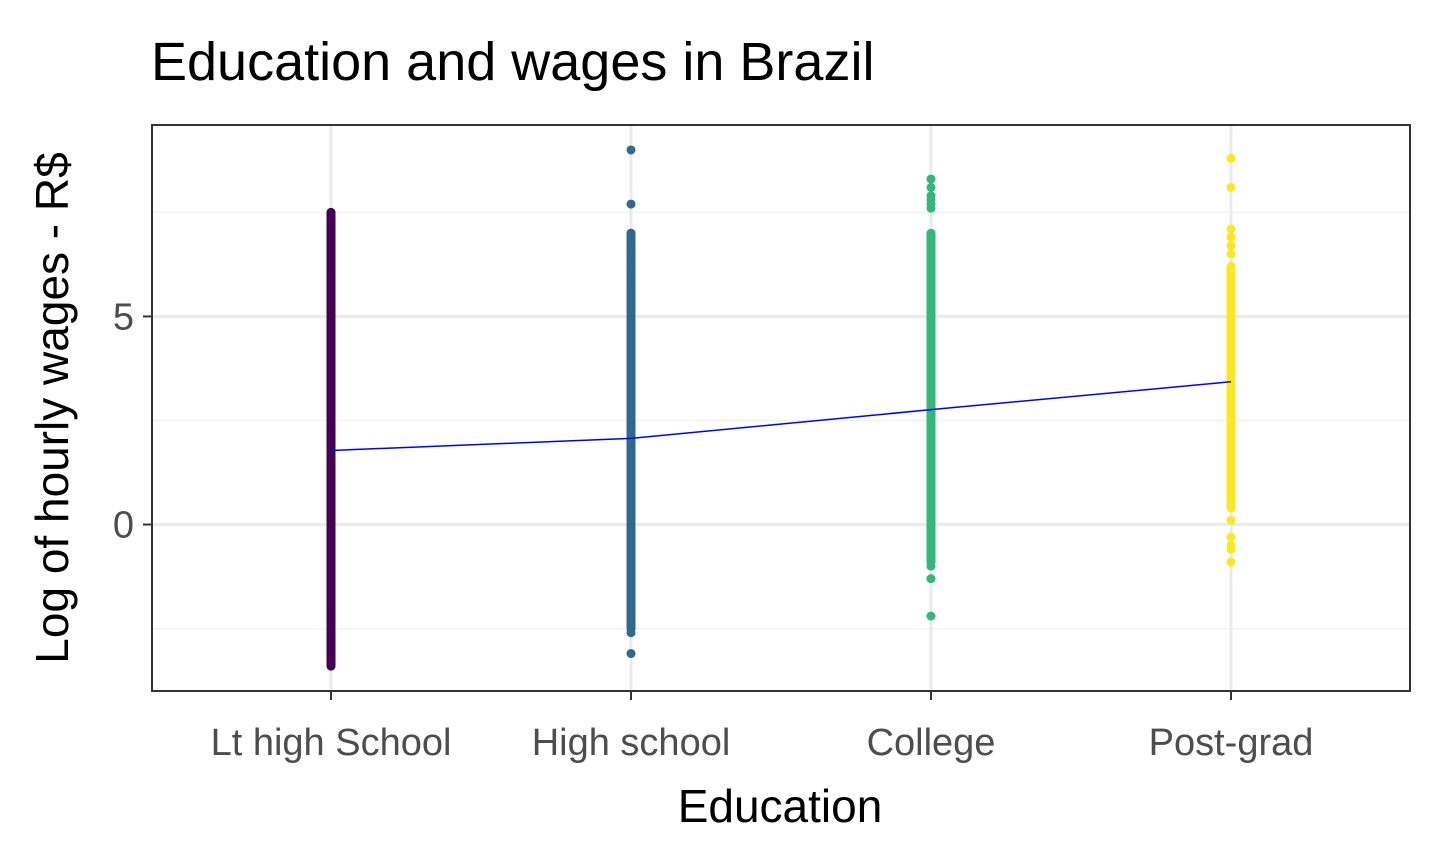  Describe the element at coordinates (331, 439) in the screenshot. I see `series-lt-high-school` at that location.